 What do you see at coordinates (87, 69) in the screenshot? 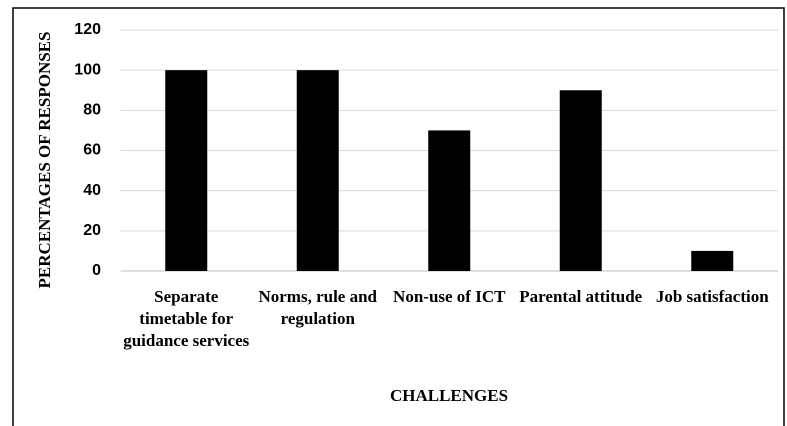
I see `y-tick-label: 100` at bounding box center [87, 69].